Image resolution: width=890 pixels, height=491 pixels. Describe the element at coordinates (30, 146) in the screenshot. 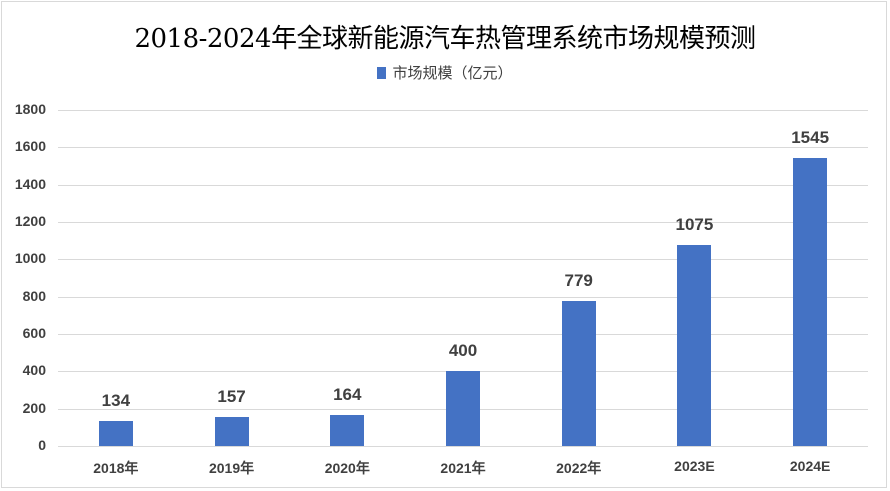

I see `y-tick-label: 1600` at that location.